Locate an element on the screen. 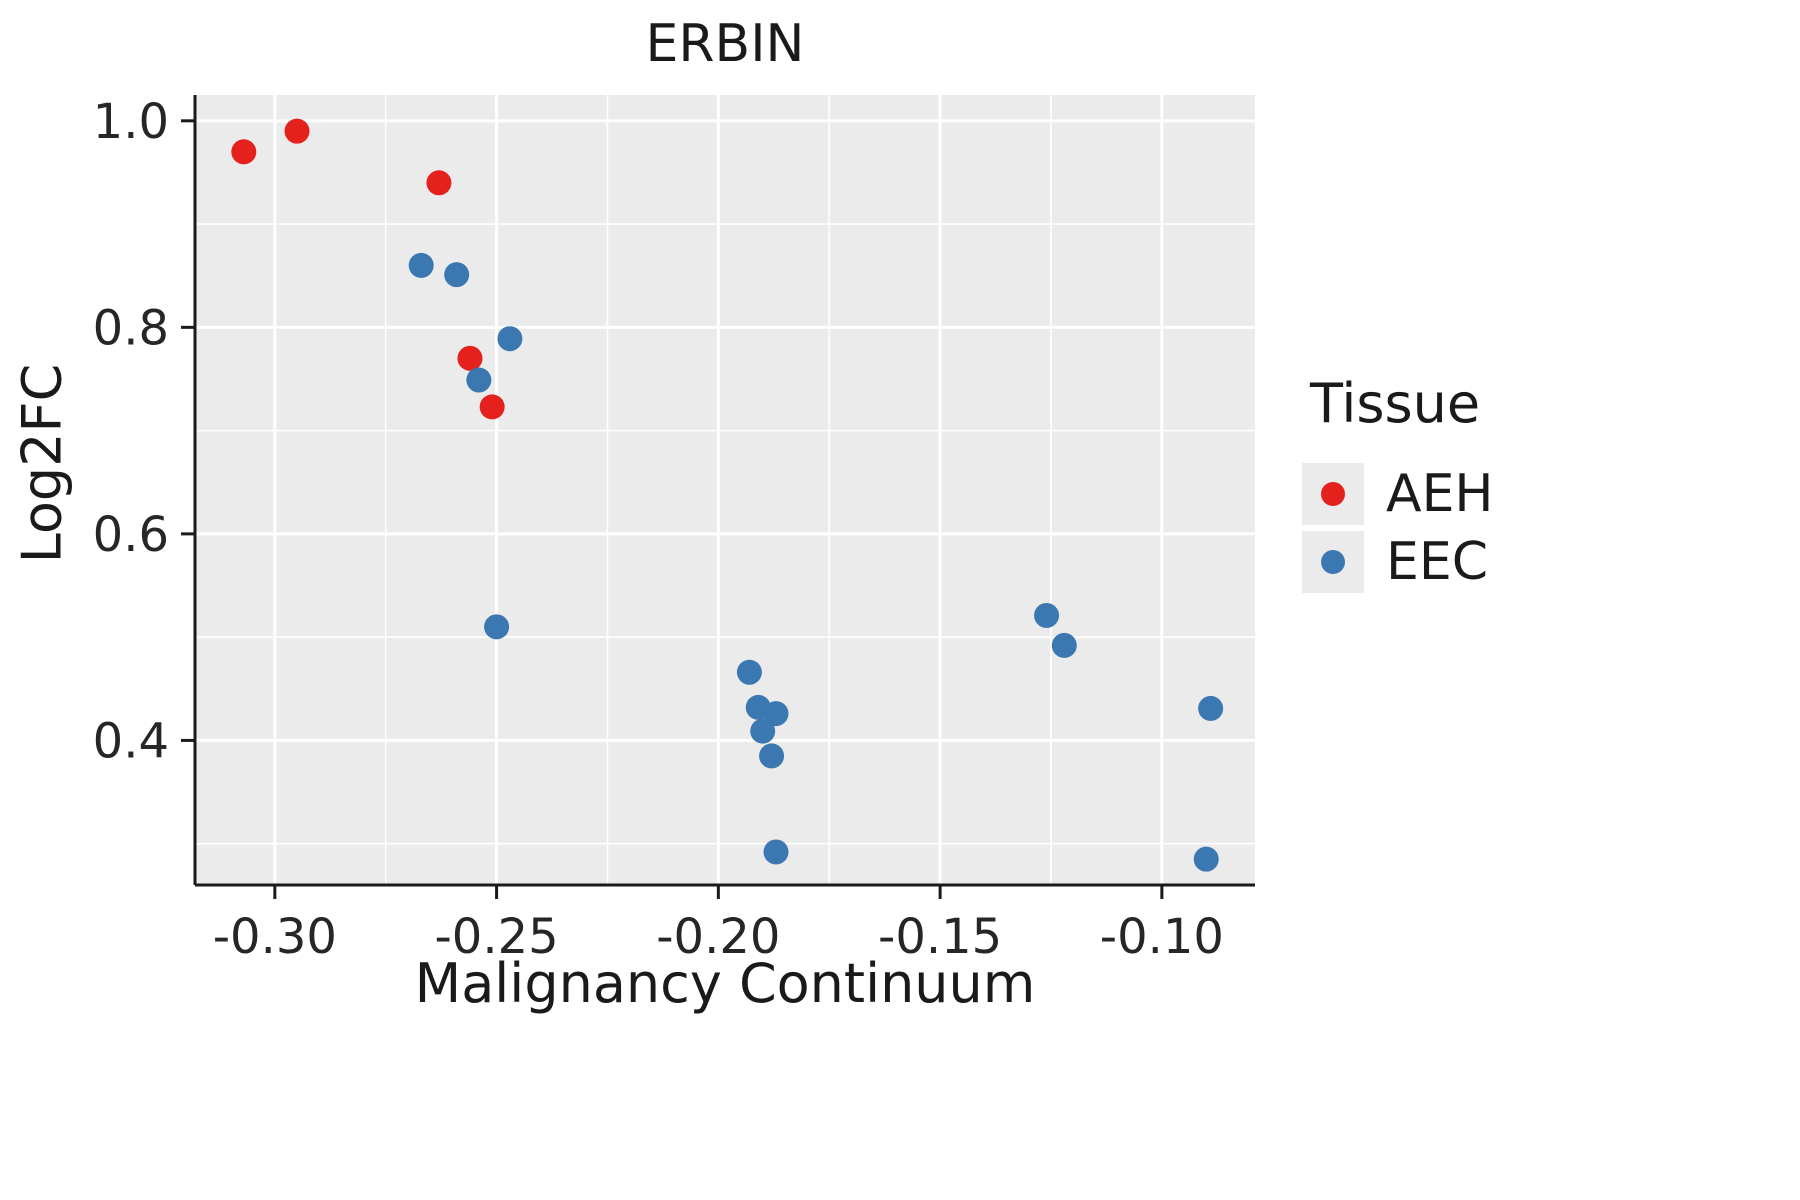 This screenshot has width=1800, height=1200. legend-item-aeh: AEH is located at coordinates (1398, 494).